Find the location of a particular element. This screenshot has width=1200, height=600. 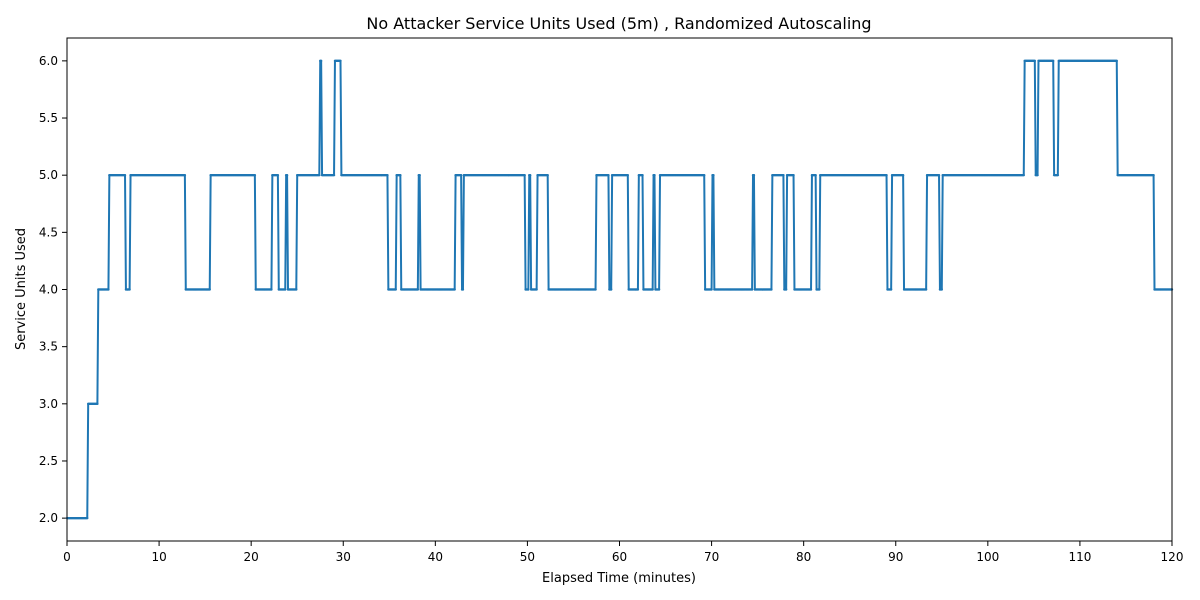

x-tick-label: 0 is located at coordinates (67, 557).